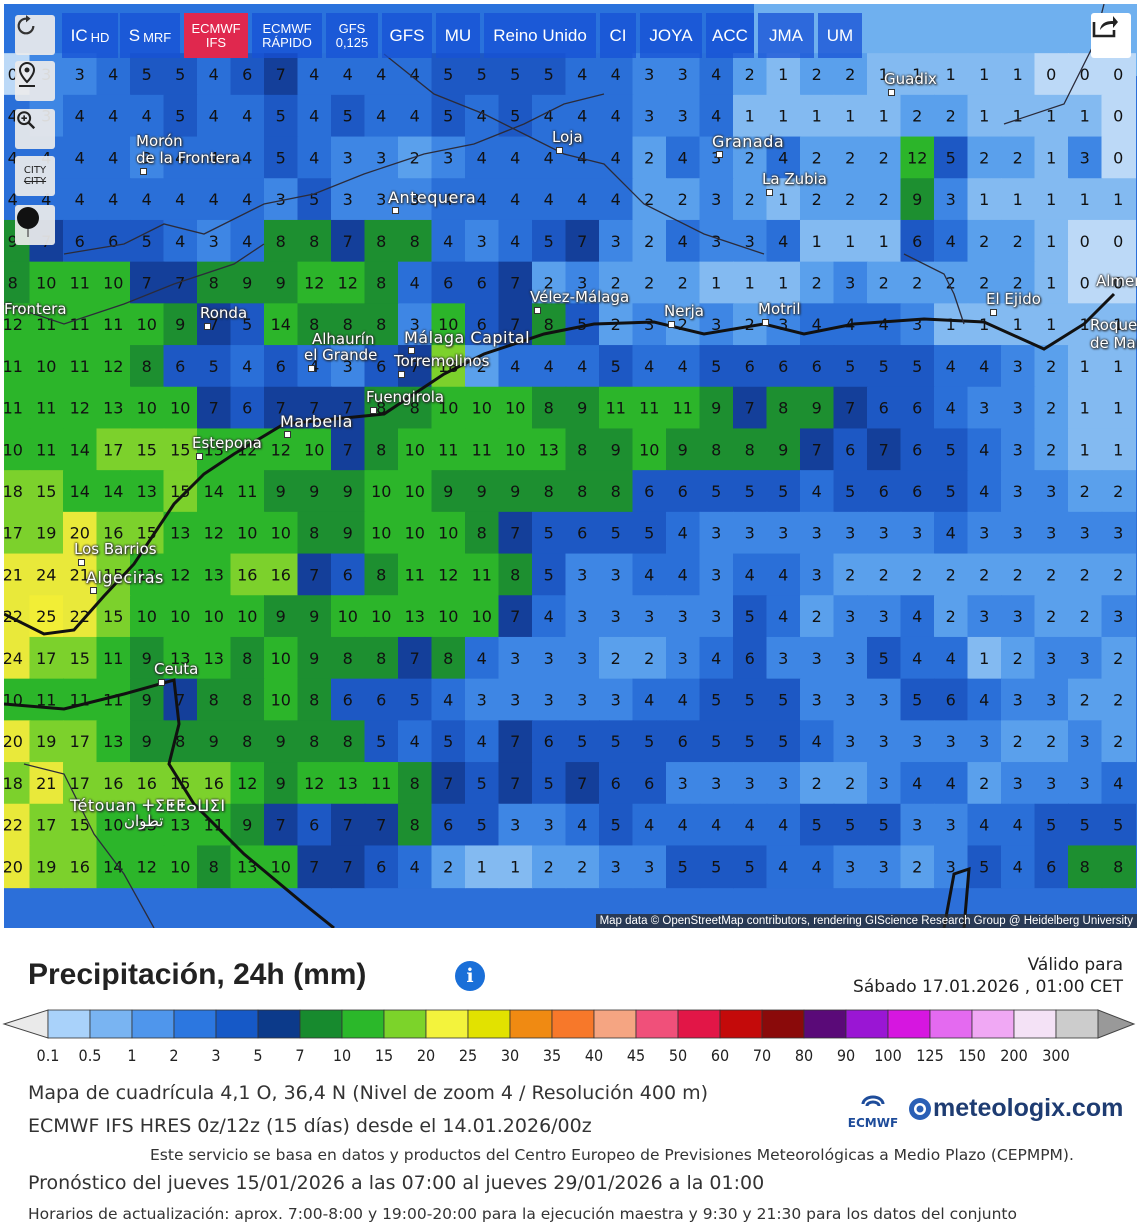 The image size is (1137, 1227). Describe the element at coordinates (840, 35) in the screenshot. I see `model-button: UM` at that location.